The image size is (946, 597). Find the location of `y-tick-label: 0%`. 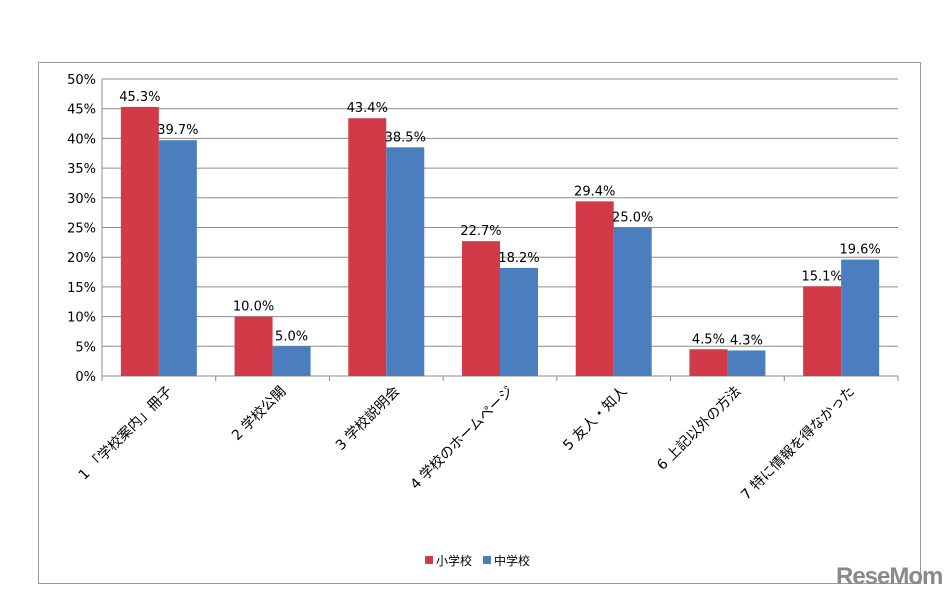

y-tick-label: 0% is located at coordinates (85, 377).